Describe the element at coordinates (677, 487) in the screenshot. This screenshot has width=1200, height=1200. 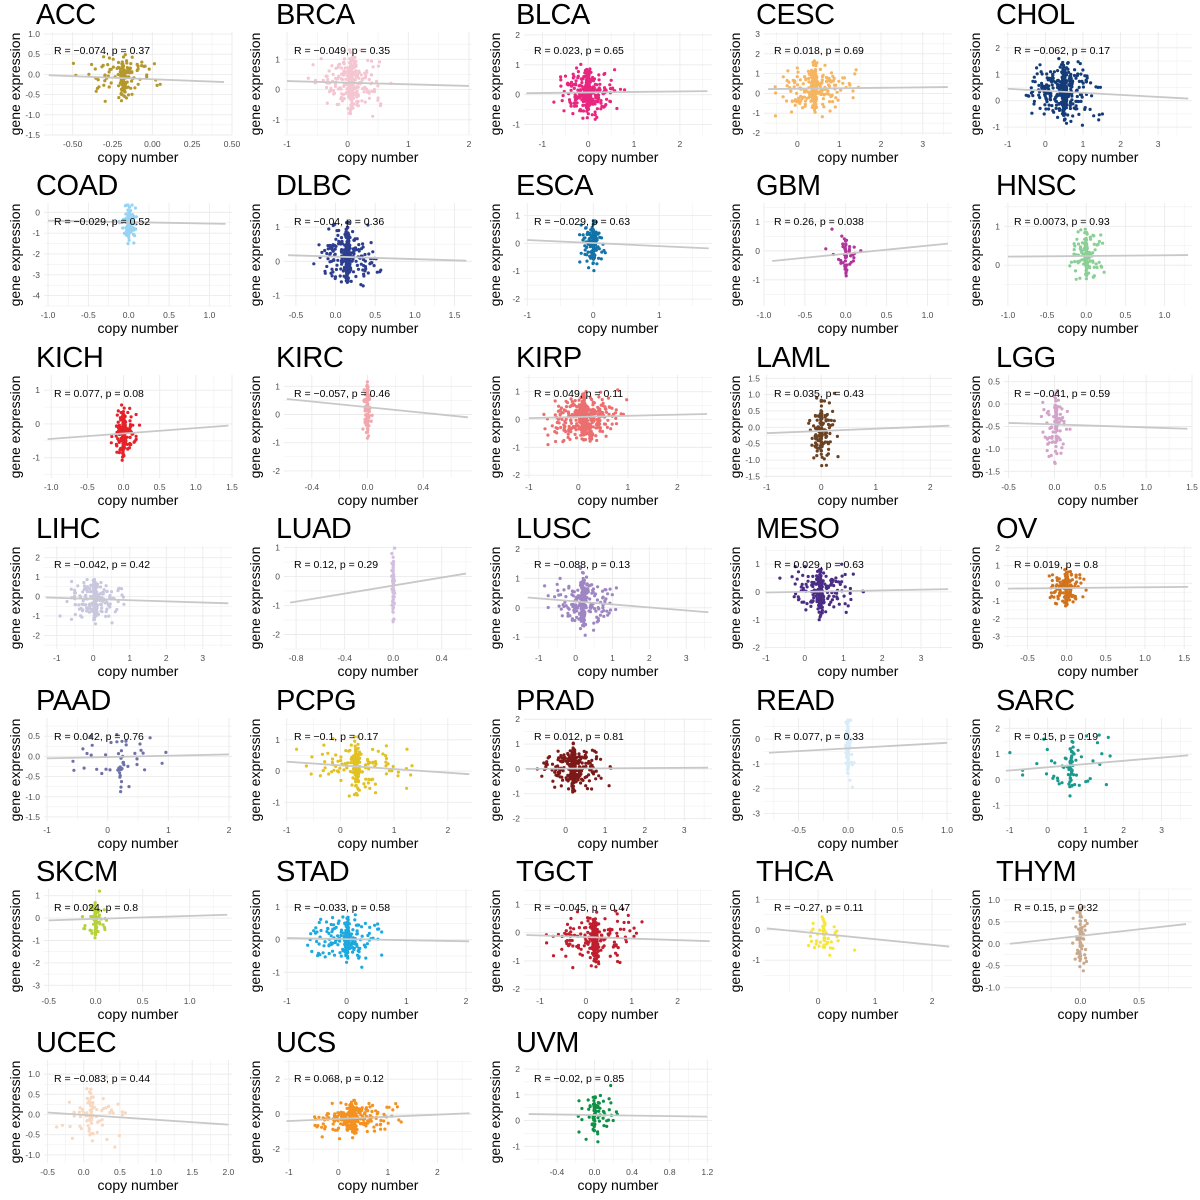
I see `x-tick-label: 2` at that location.